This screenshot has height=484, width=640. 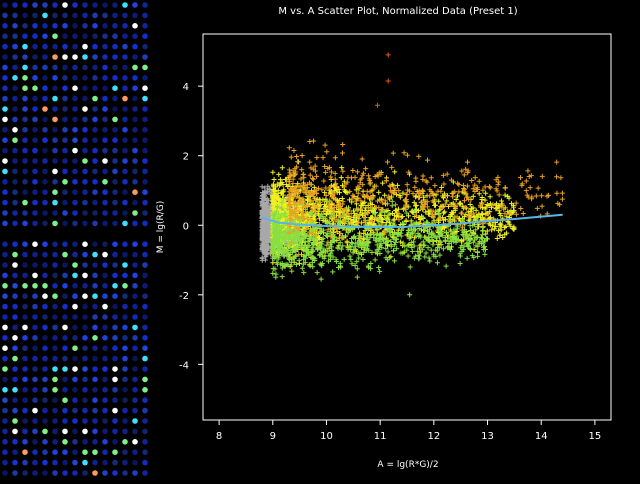 I want to click on y-tick-label: -4, so click(x=184, y=365).